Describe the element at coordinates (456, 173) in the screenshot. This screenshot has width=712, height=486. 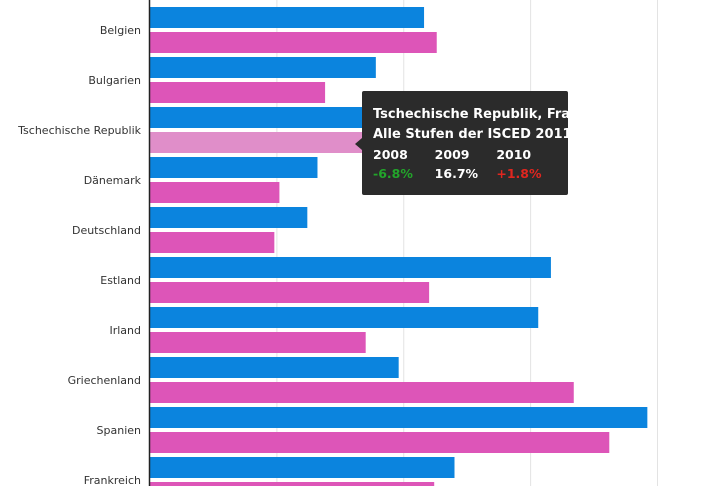
I see `tooltip-value-2009: 16.7%` at that location.